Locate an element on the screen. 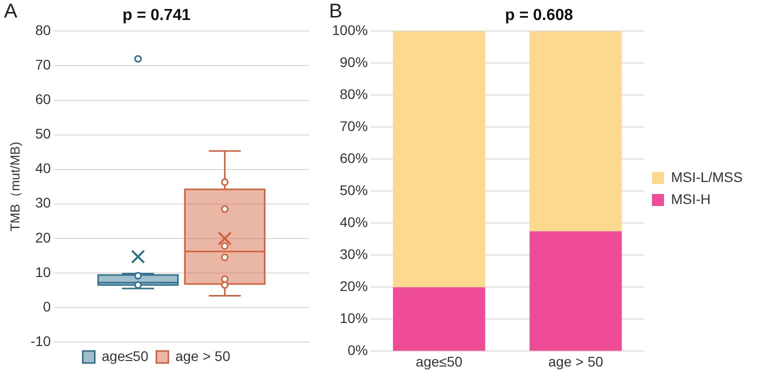 The height and width of the screenshot is (382, 769). y-tick-label: 20% is located at coordinates (354, 286).